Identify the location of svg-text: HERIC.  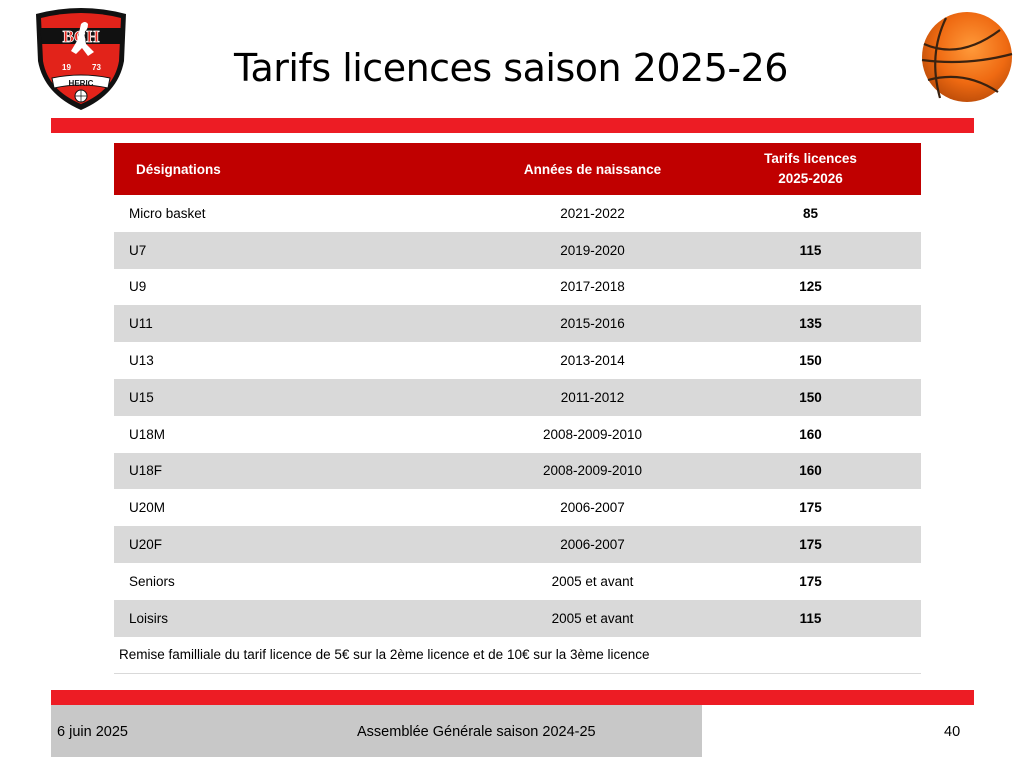
(81, 83).